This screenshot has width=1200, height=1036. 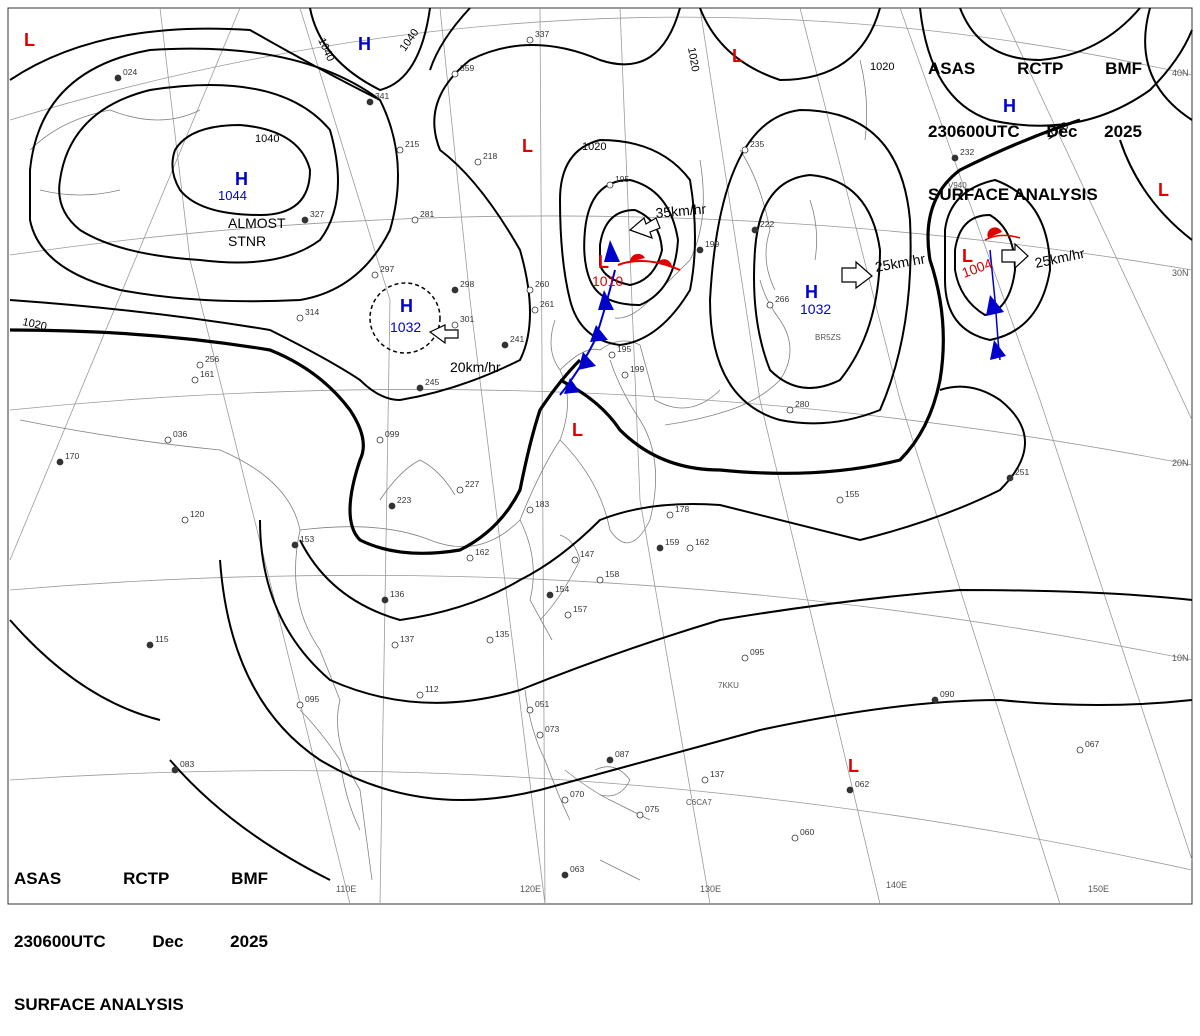 I want to click on front-semicircle, so click(x=665, y=263).